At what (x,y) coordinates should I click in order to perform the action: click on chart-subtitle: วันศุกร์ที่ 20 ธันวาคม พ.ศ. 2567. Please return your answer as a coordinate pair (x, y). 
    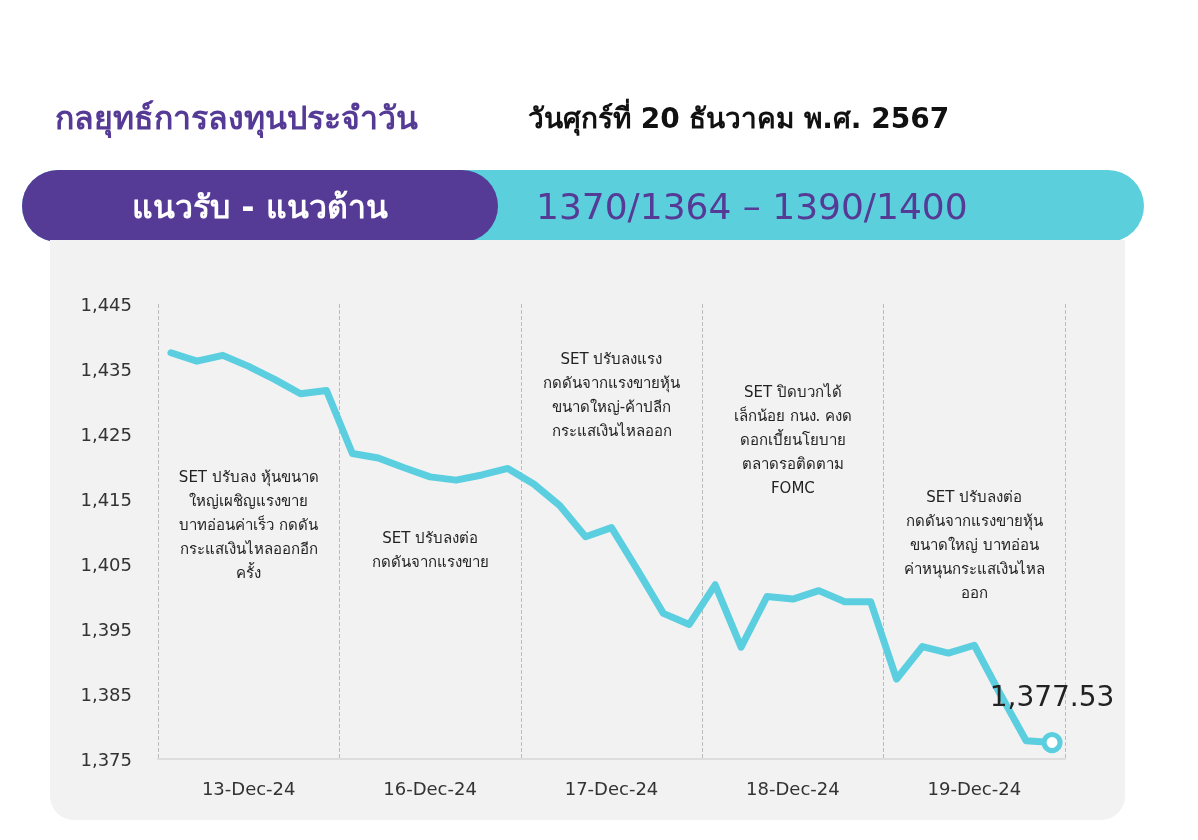
    Looking at the image, I should click on (739, 117).